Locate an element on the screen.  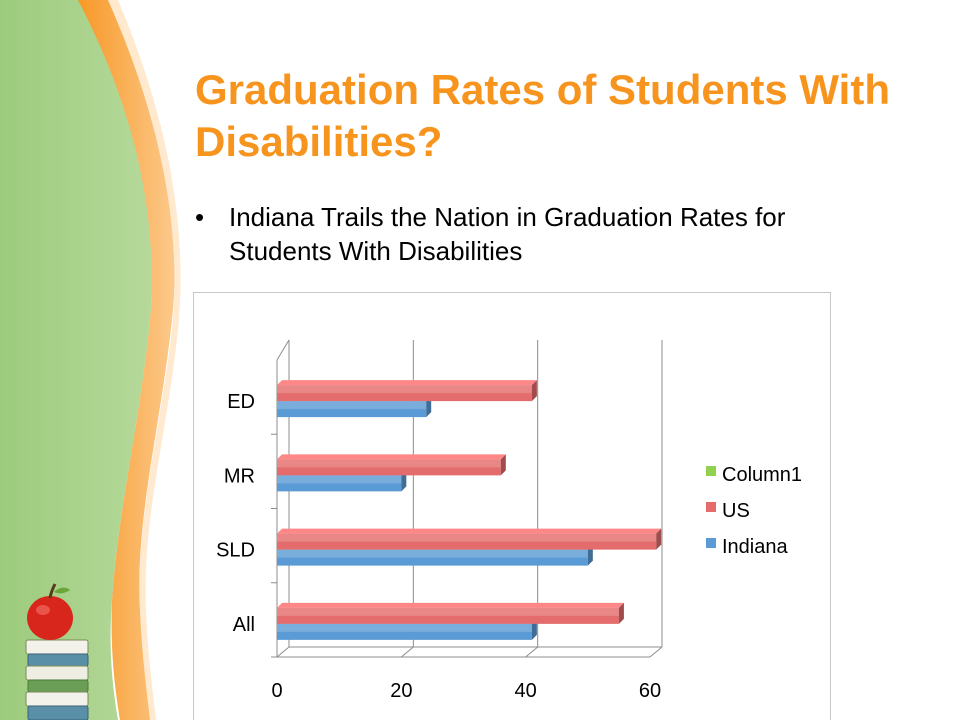
legend-swatch-indiana is located at coordinates (711, 543).